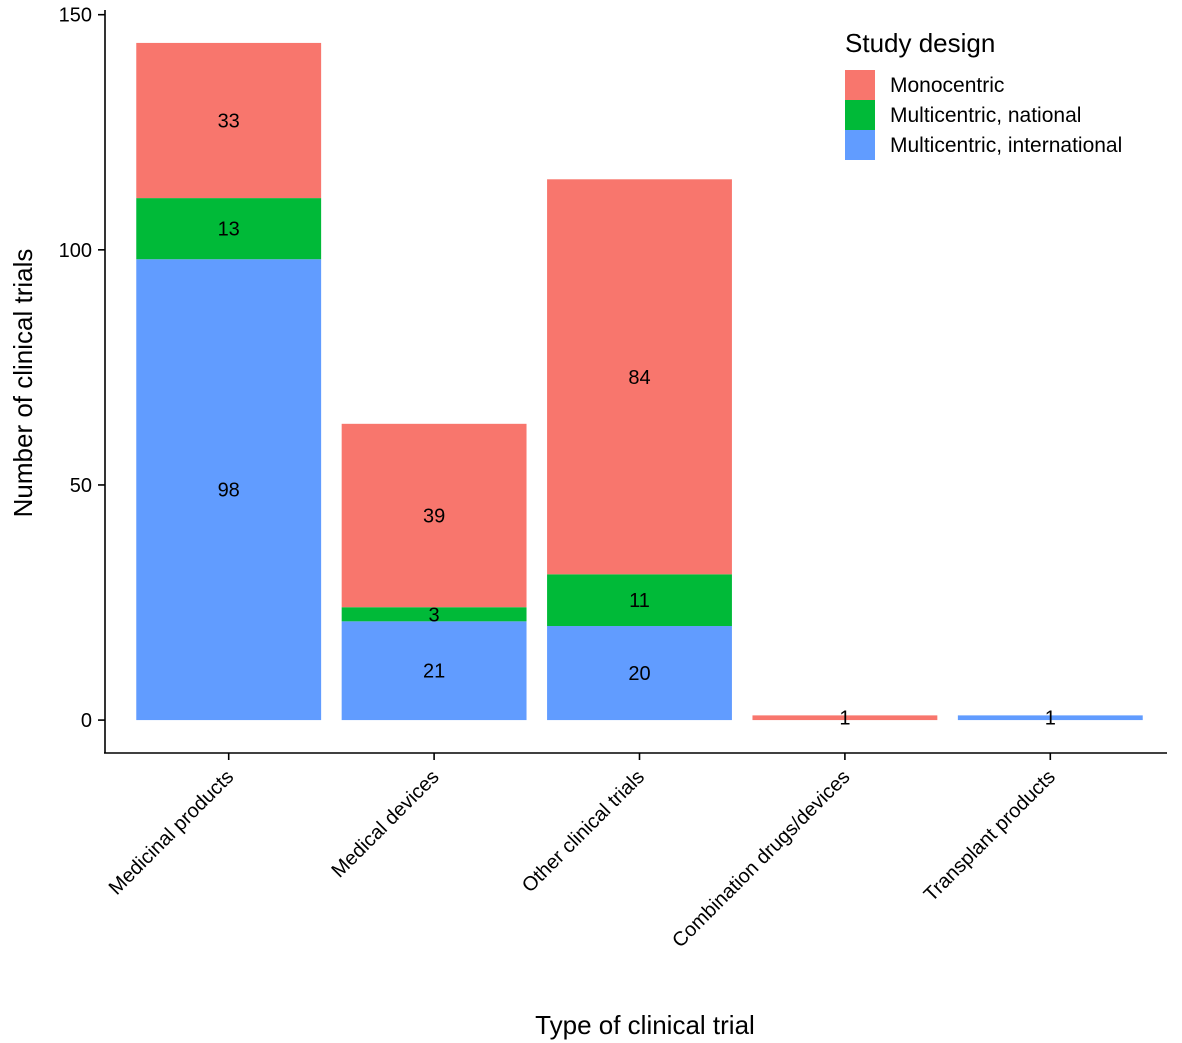 This screenshot has height=1043, width=1182. I want to click on y-tick-label: 0, so click(86, 721).